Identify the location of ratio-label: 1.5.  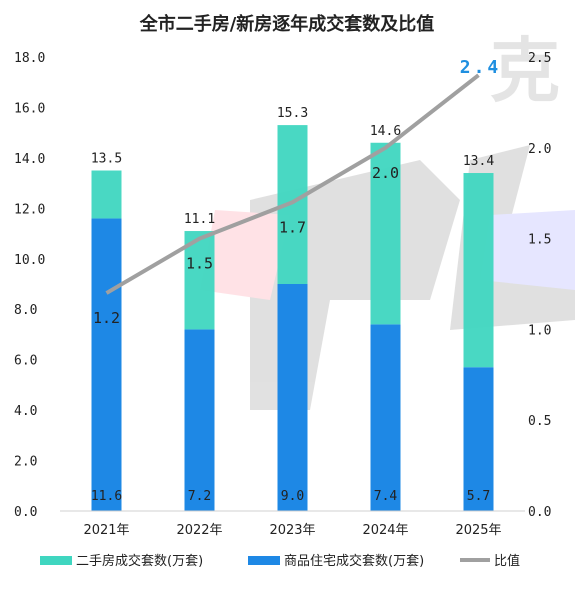
(199, 264).